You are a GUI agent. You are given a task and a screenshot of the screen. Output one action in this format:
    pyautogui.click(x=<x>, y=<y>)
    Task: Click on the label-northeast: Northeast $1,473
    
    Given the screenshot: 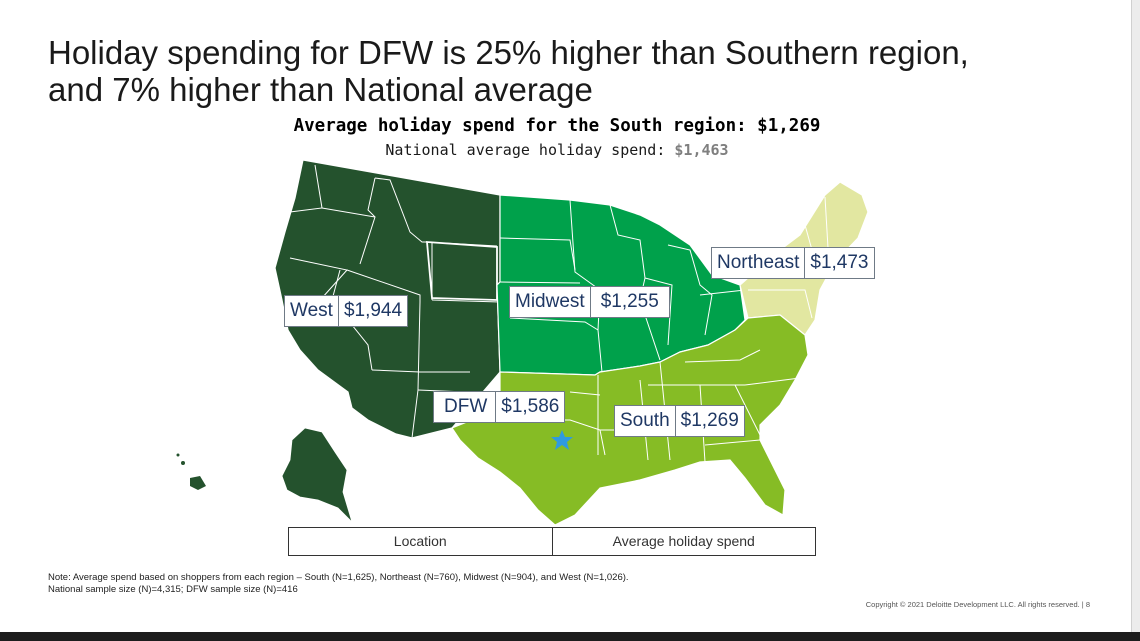 What is the action you would take?
    pyautogui.click(x=793, y=263)
    